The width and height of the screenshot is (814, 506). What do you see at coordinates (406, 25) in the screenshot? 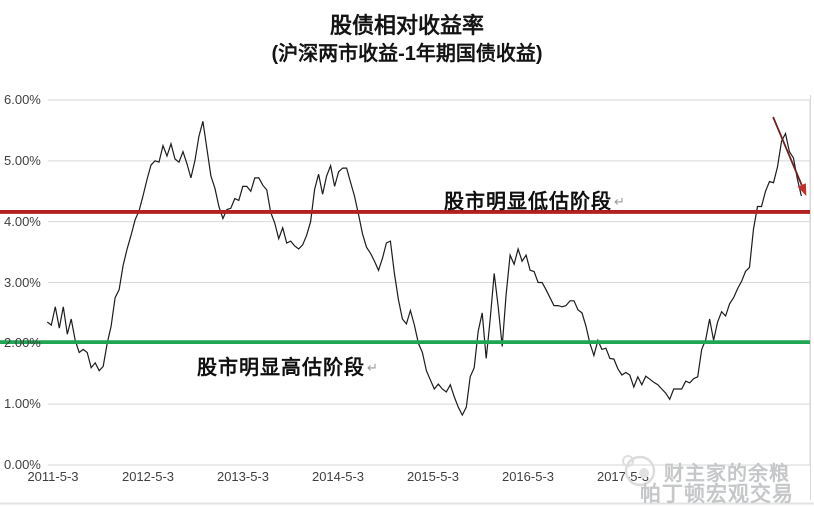
I see `chart-title: 股债相对收益率` at bounding box center [406, 25].